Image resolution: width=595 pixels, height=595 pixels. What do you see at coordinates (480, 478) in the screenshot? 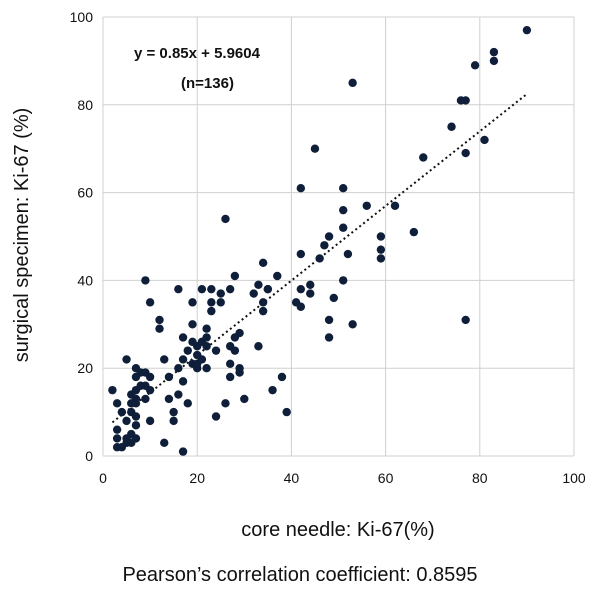
I see `x-tick-label: 80` at bounding box center [480, 478].